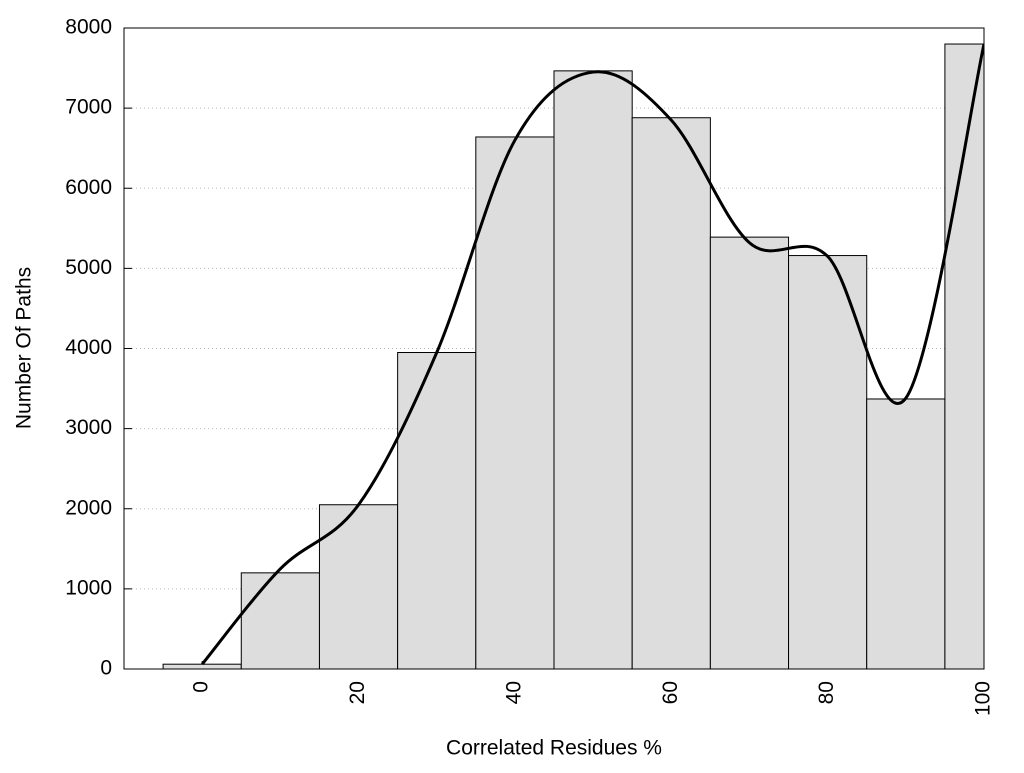  Describe the element at coordinates (88, 267) in the screenshot. I see `y-tick-label: 5000` at that location.